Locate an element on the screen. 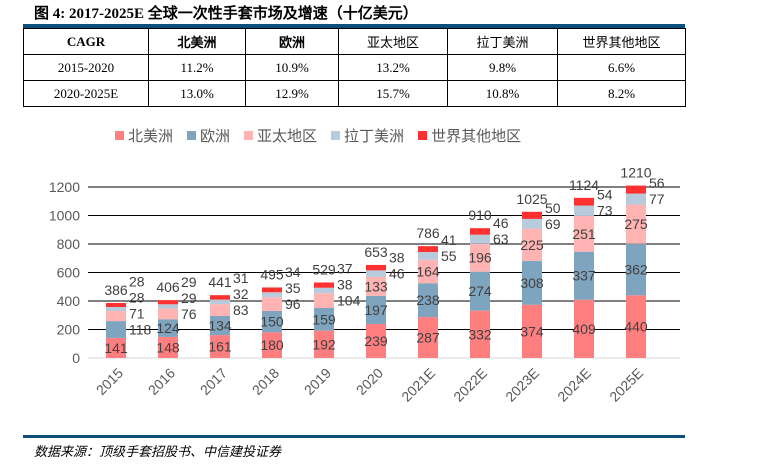 This screenshot has height=472, width=763. header-cell: 北美洲 is located at coordinates (197, 41).